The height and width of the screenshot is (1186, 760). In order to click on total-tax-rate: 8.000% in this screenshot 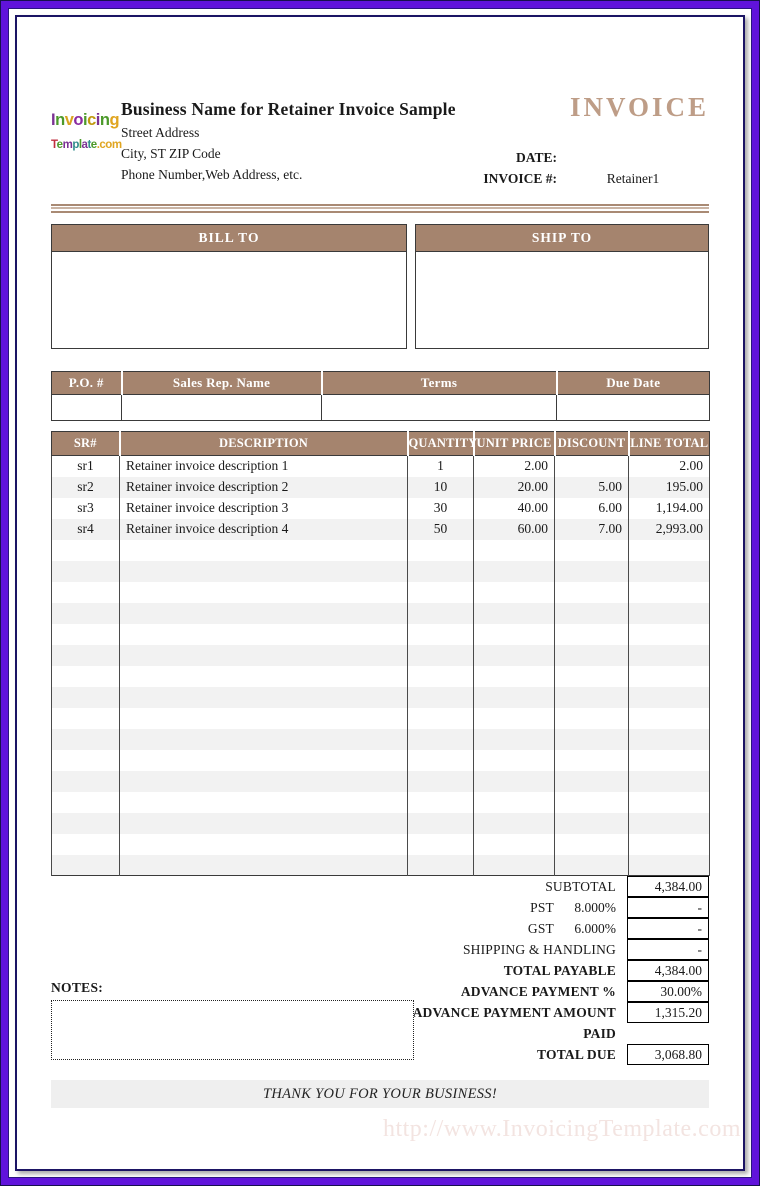, I will do `click(595, 907)`.